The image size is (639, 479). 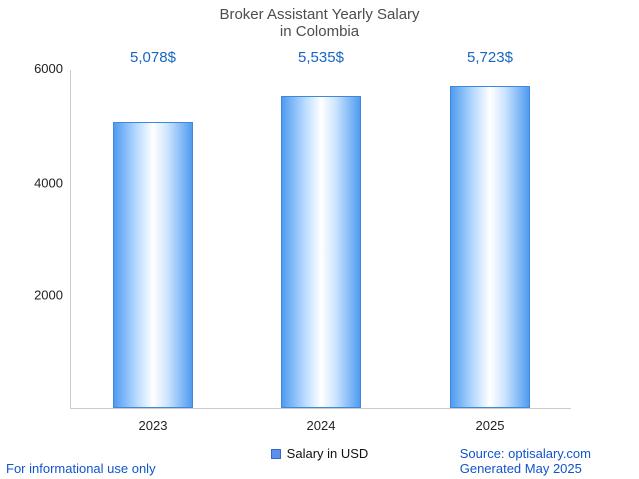 I want to click on value-label-2024: 5,535$, so click(x=321, y=57).